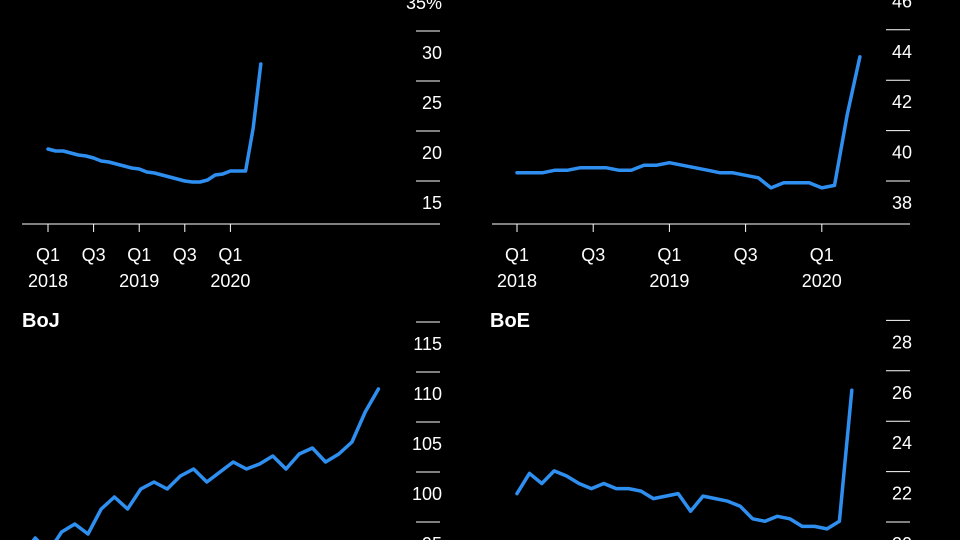 Image resolution: width=960 pixels, height=540 pixels. Describe the element at coordinates (427, 394) in the screenshot. I see `y-tick-label: 110` at that location.